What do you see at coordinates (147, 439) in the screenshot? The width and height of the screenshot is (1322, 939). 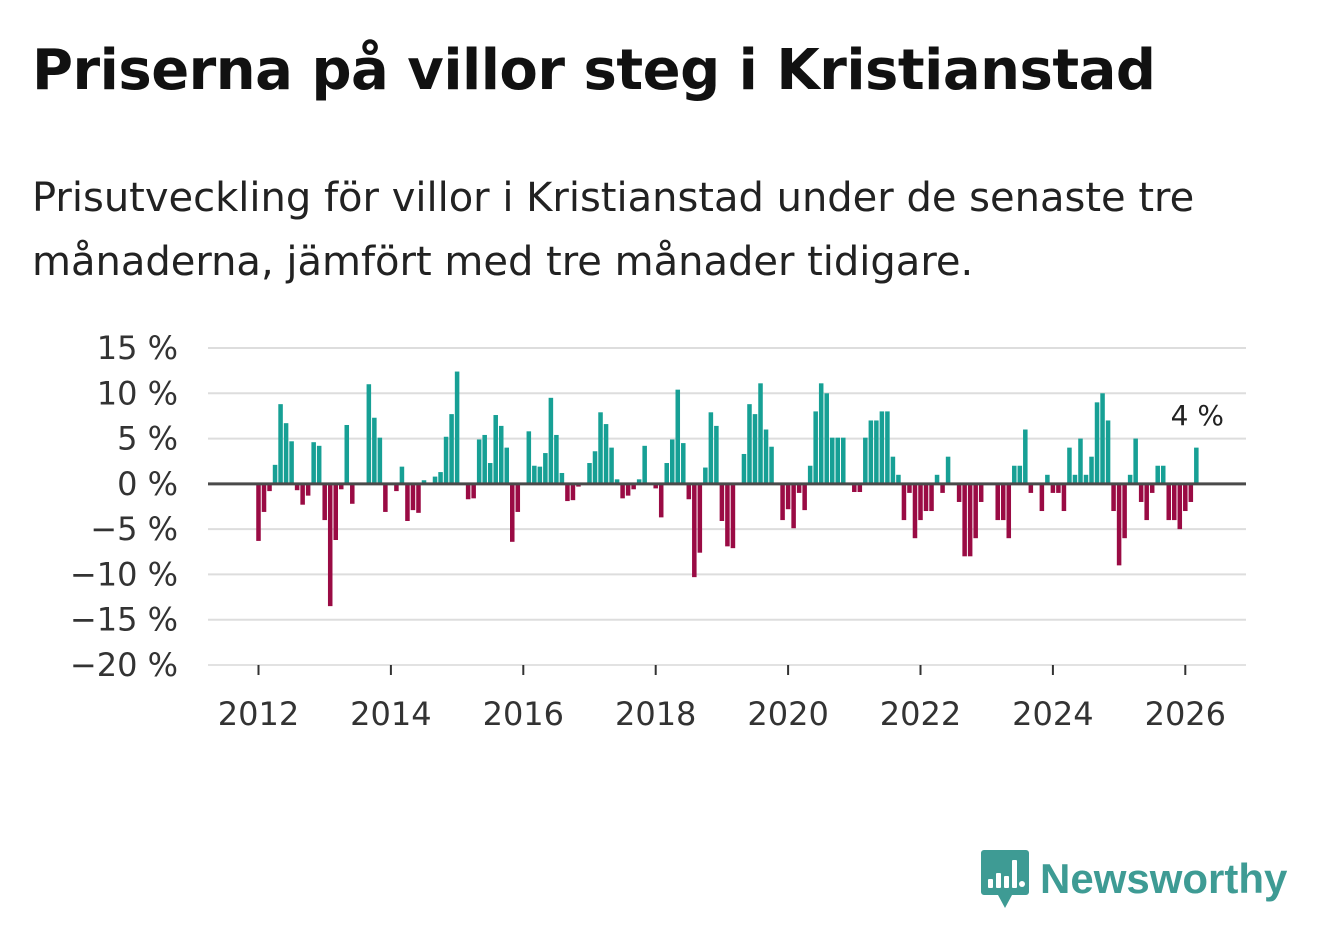 I see `y-tick-label: 5 %` at bounding box center [147, 439].